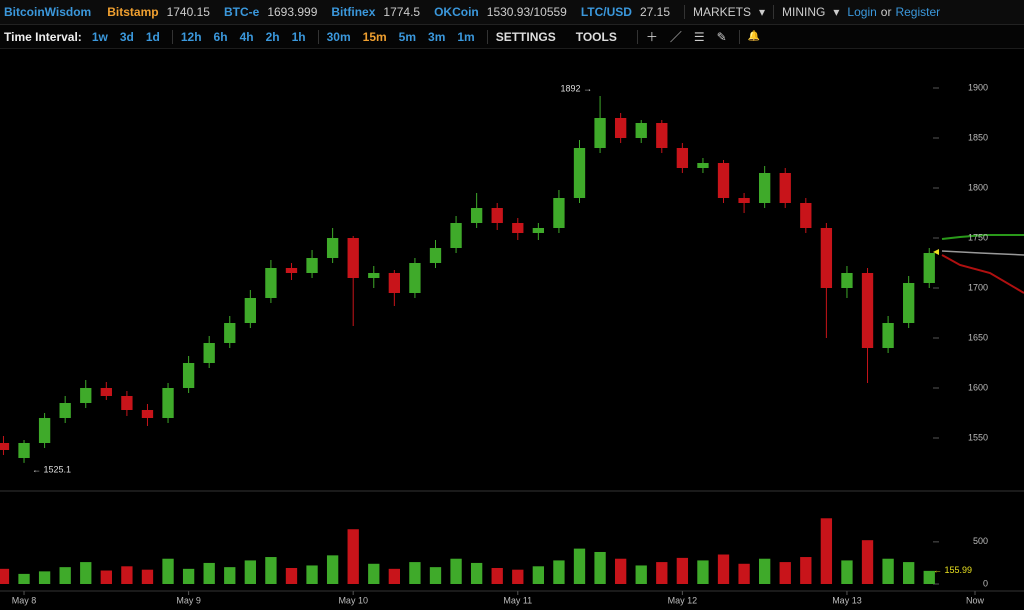  I want to click on x-tick-label: May 11, so click(517, 600).